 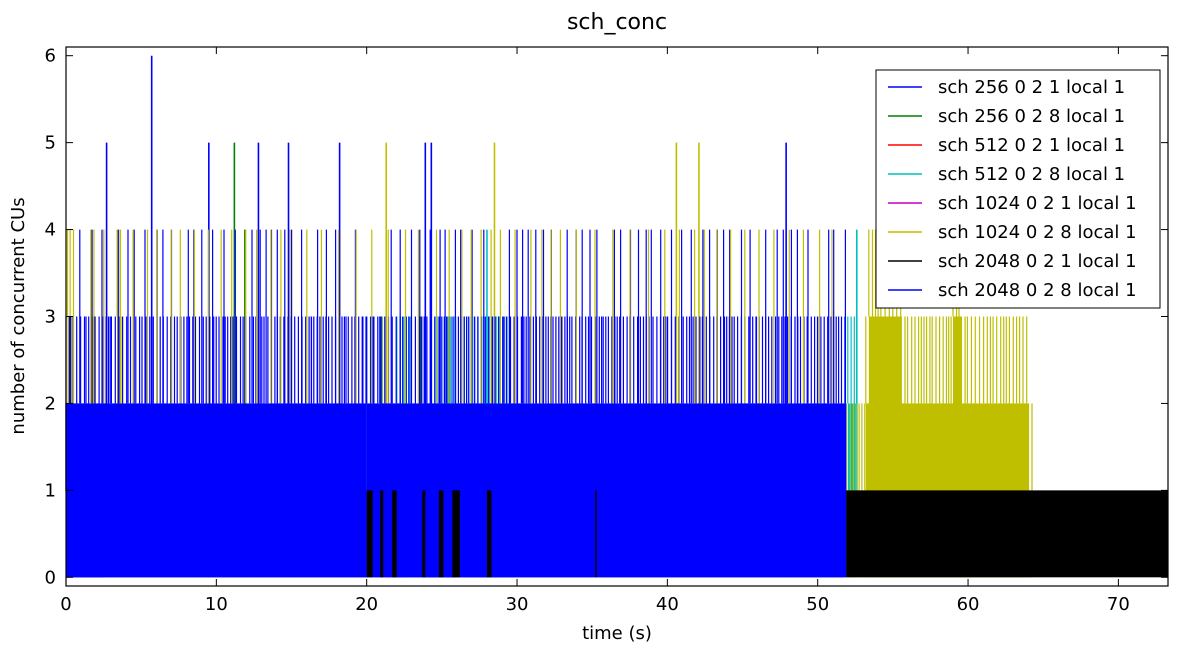 What do you see at coordinates (517, 604) in the screenshot?
I see `x-tick-label: 30` at bounding box center [517, 604].